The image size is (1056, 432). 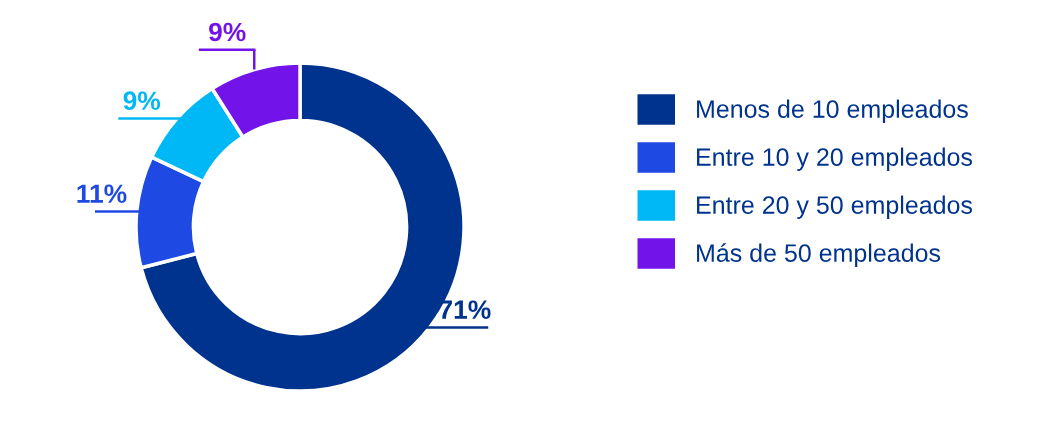 I want to click on legend-label: Menos de 10 empleados, so click(x=832, y=111).